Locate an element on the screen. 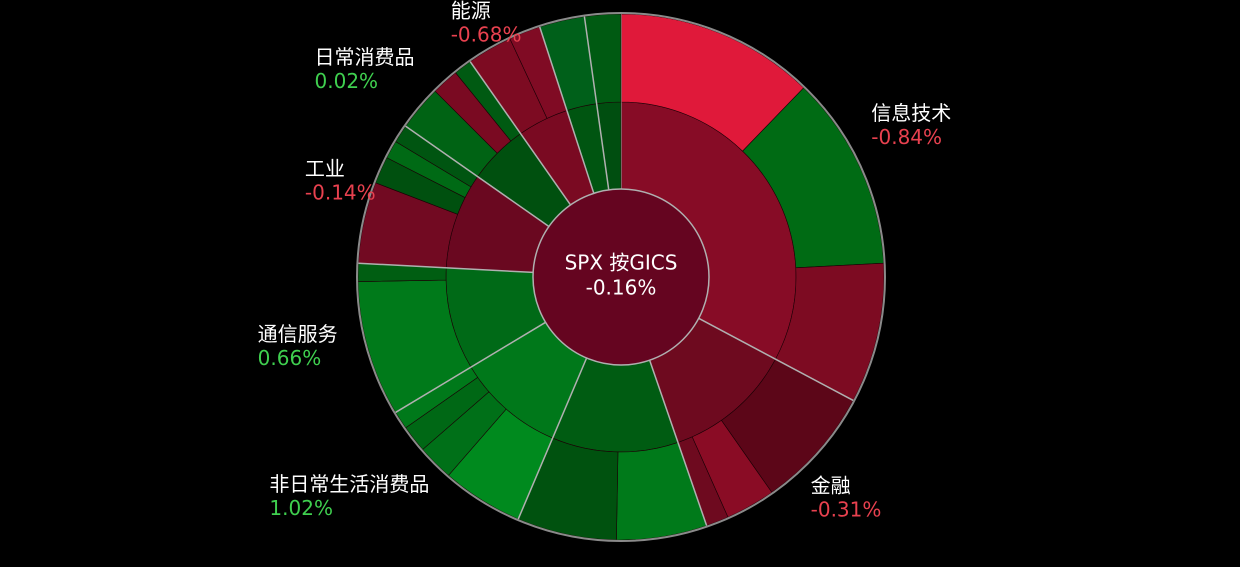 This screenshot has height=567, width=1240. sector-label: 工业-0.14% is located at coordinates (340, 180).